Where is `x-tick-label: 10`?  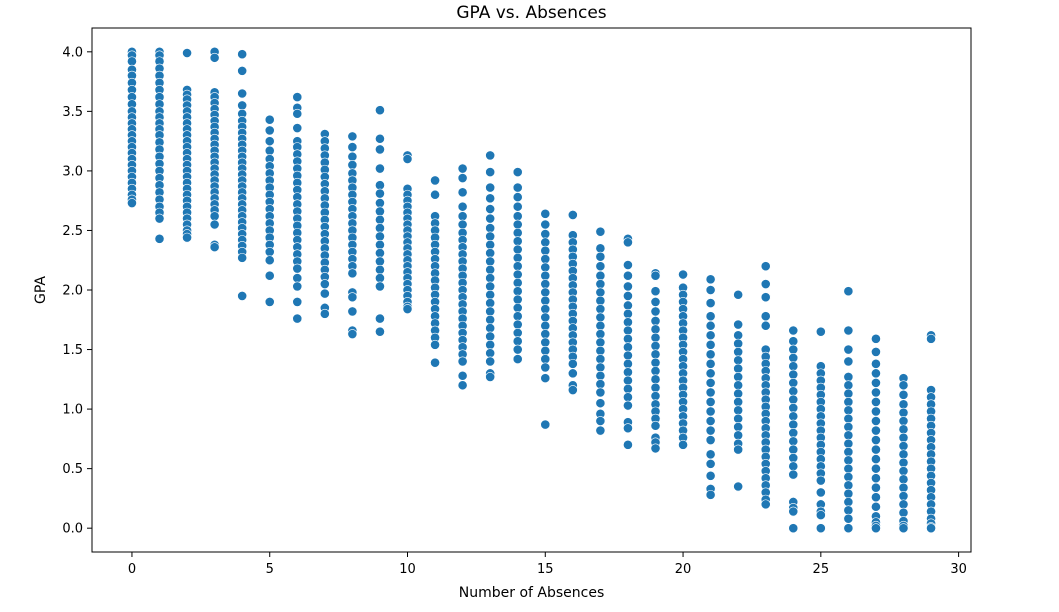
x-tick-label: 10 is located at coordinates (407, 569).